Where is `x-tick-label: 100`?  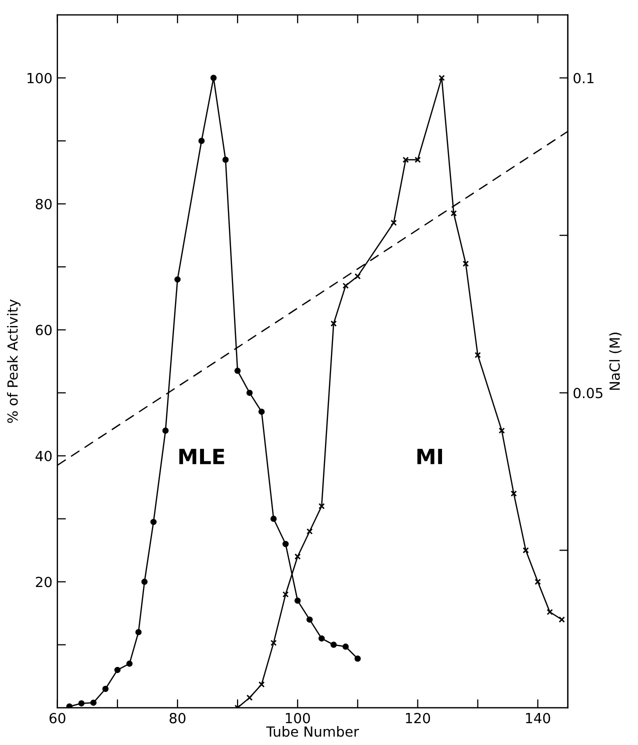
x-tick-label: 100 is located at coordinates (298, 718).